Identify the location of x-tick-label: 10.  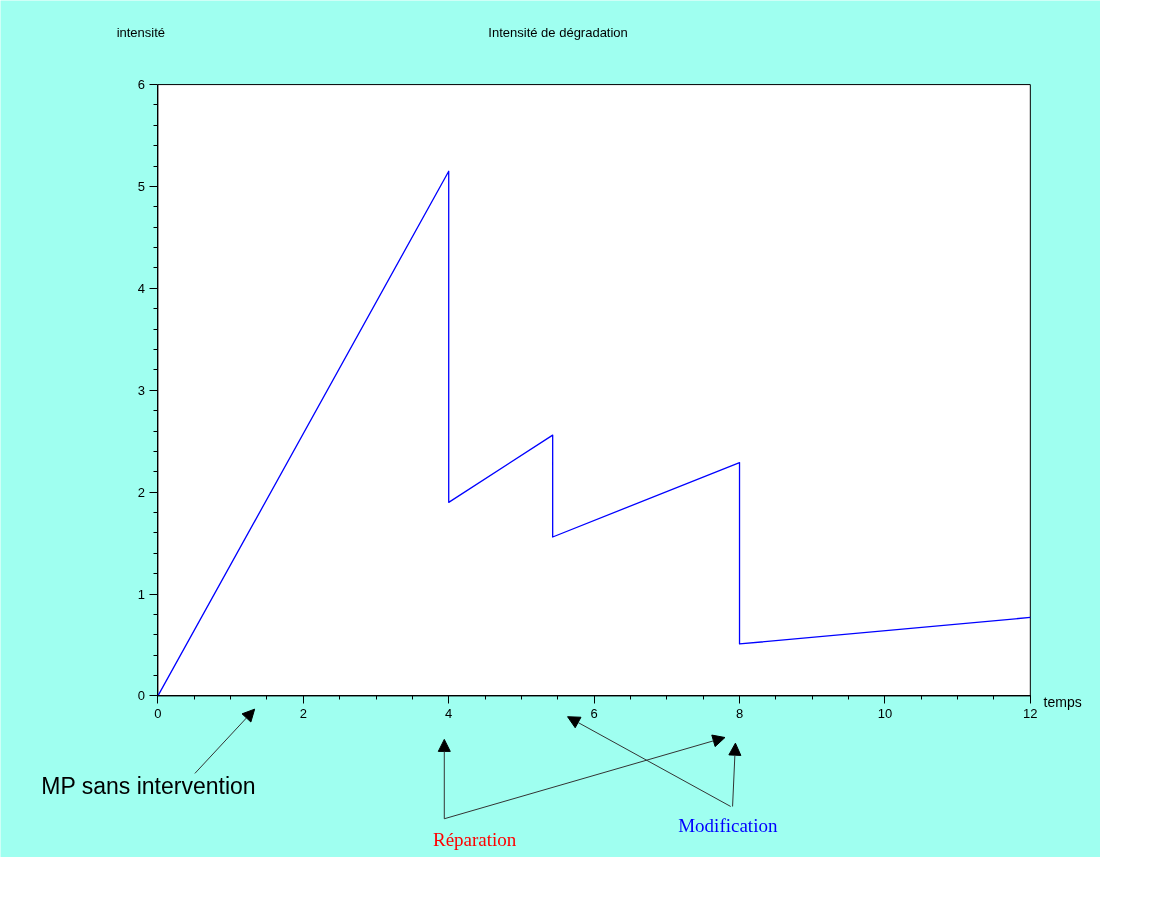
(885, 713).